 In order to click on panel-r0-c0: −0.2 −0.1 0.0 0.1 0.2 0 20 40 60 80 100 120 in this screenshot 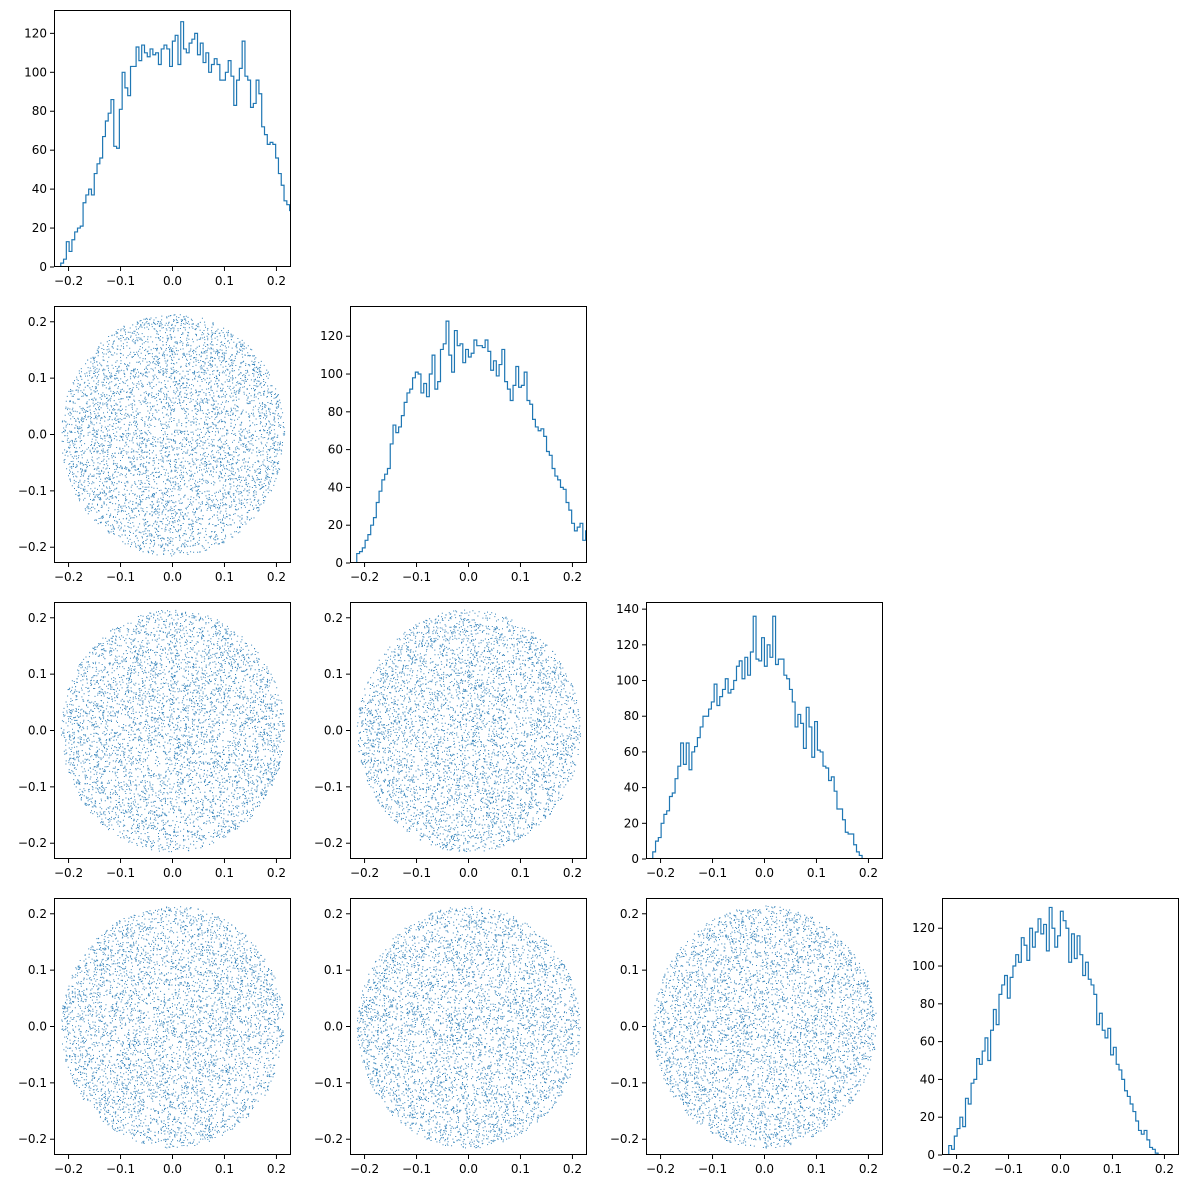, I will do `click(157, 149)`.